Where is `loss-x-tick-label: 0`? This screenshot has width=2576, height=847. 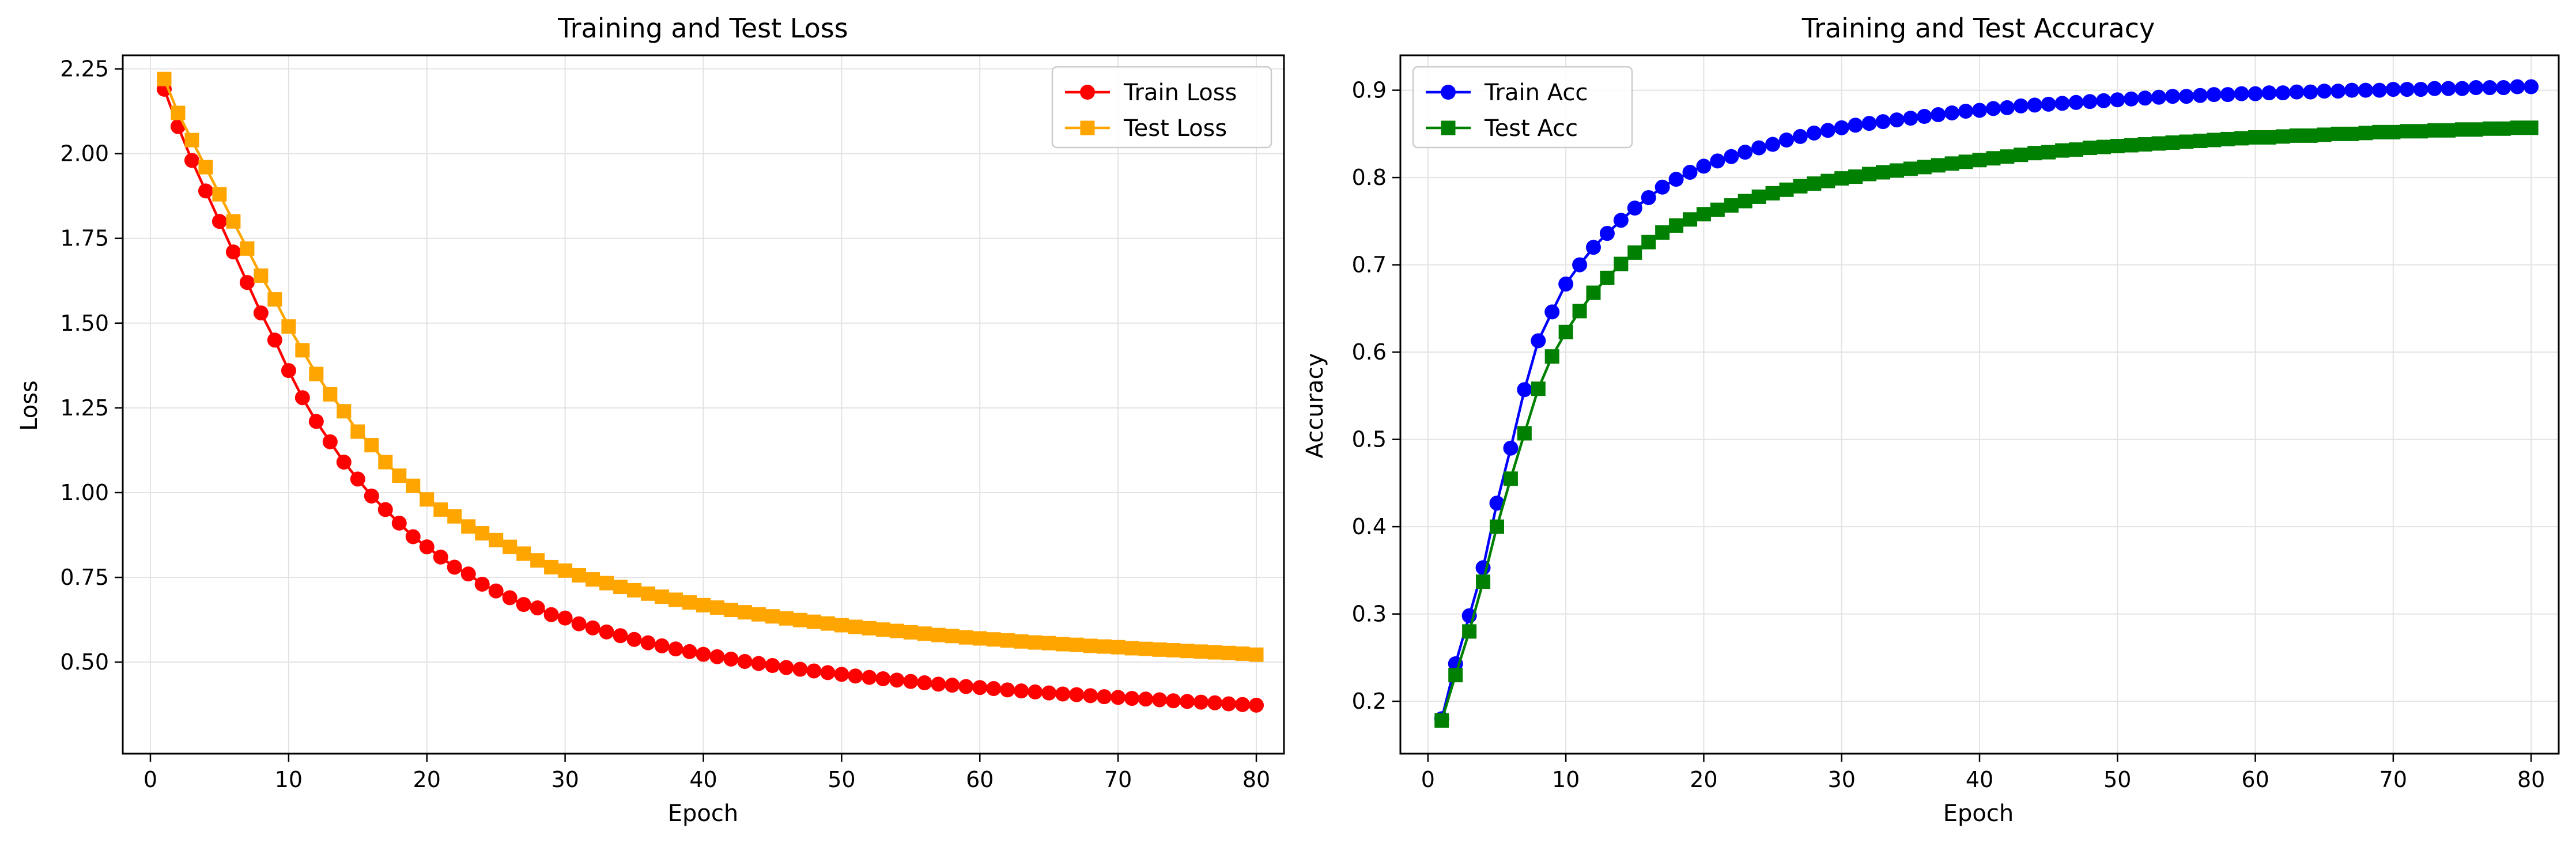
loss-x-tick-label: 0 is located at coordinates (150, 779).